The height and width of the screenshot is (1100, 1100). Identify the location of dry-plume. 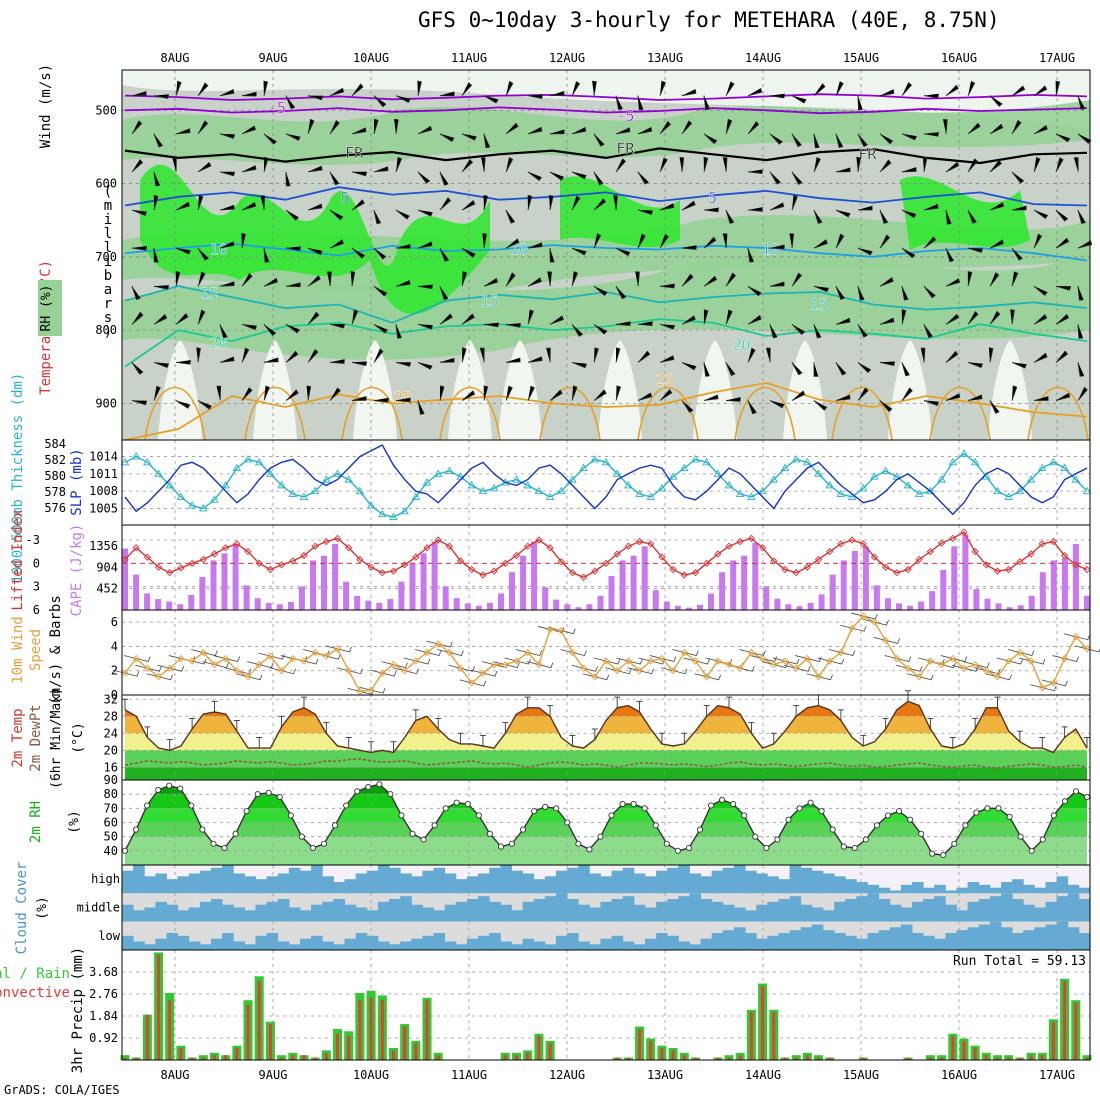
(275, 390).